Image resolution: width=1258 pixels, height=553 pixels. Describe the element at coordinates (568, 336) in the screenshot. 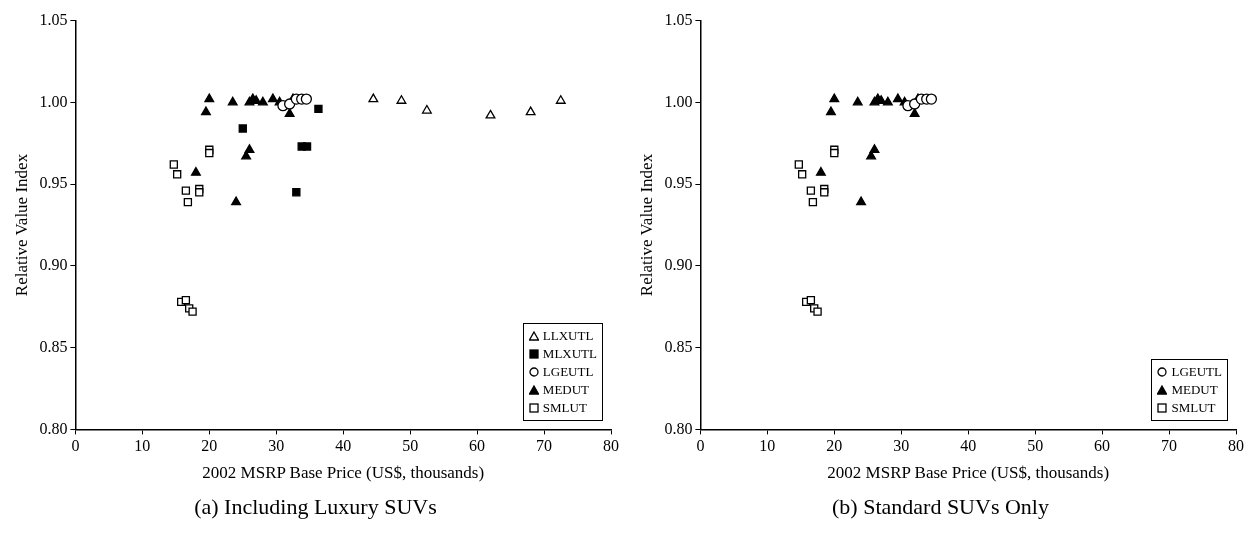

I see `legend-label: LLXUTL` at that location.